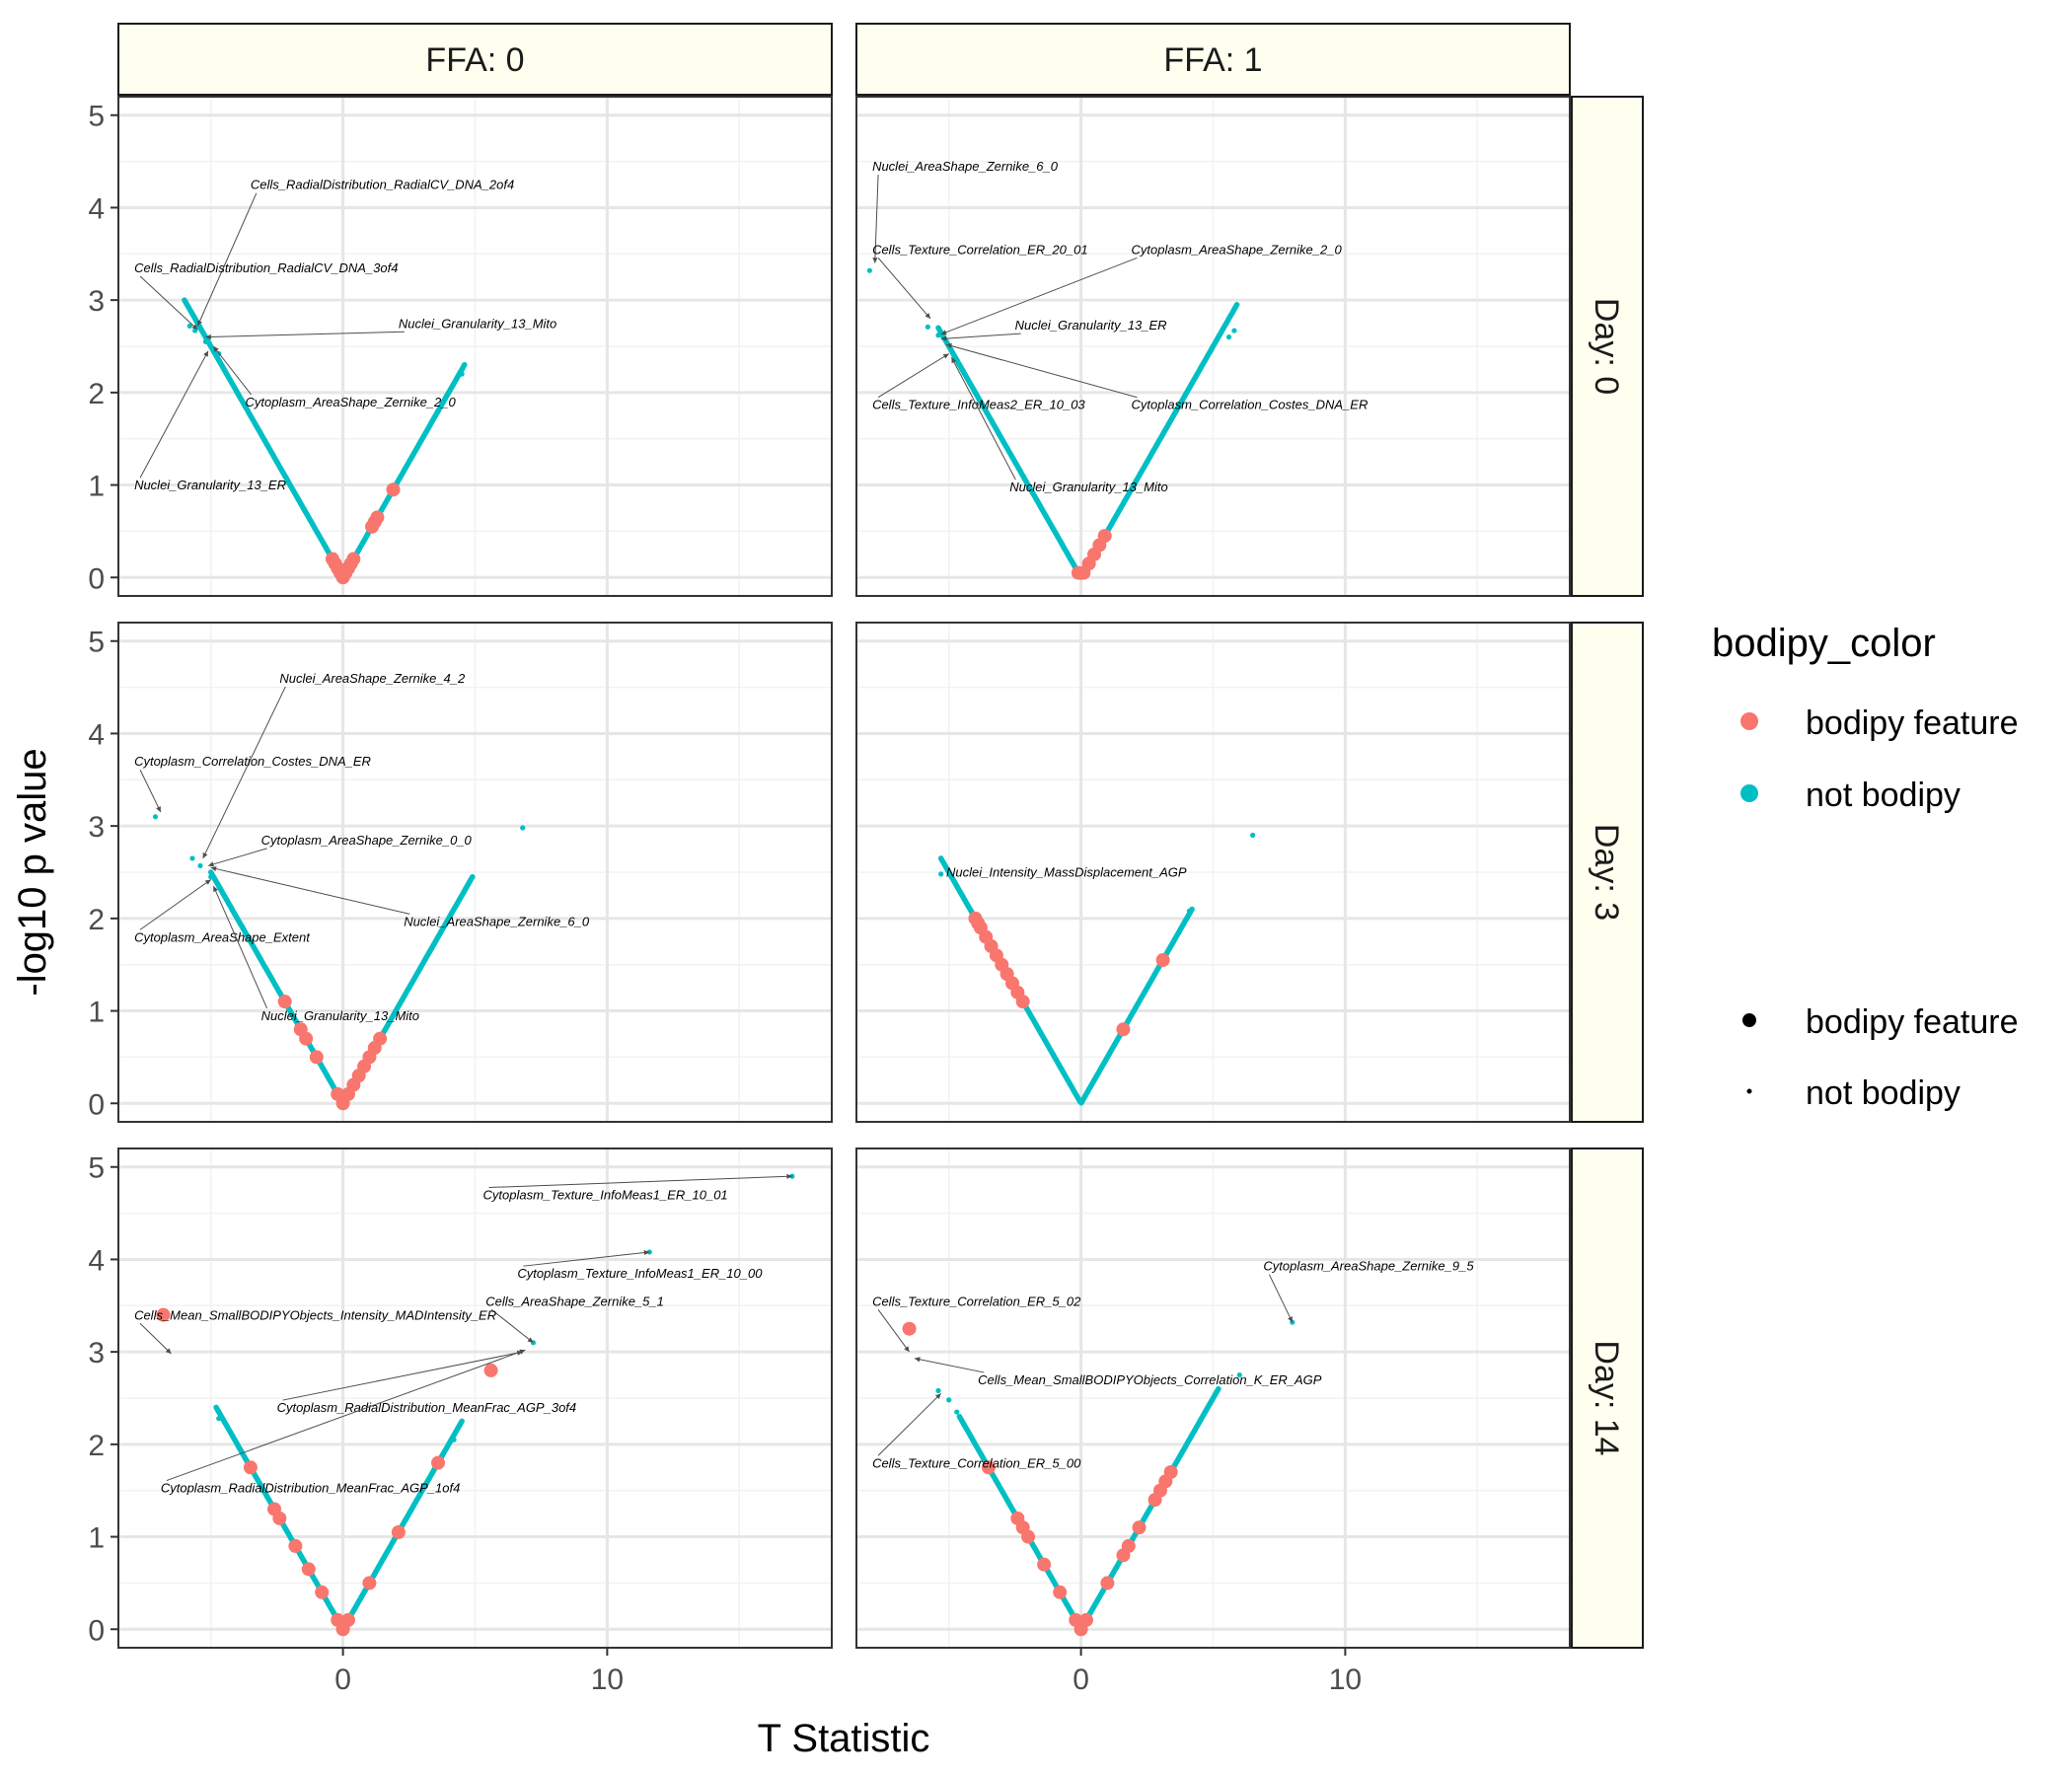  Describe the element at coordinates (1212, 60) in the screenshot. I see `strip-ffa1-label: FFA: 1` at that location.